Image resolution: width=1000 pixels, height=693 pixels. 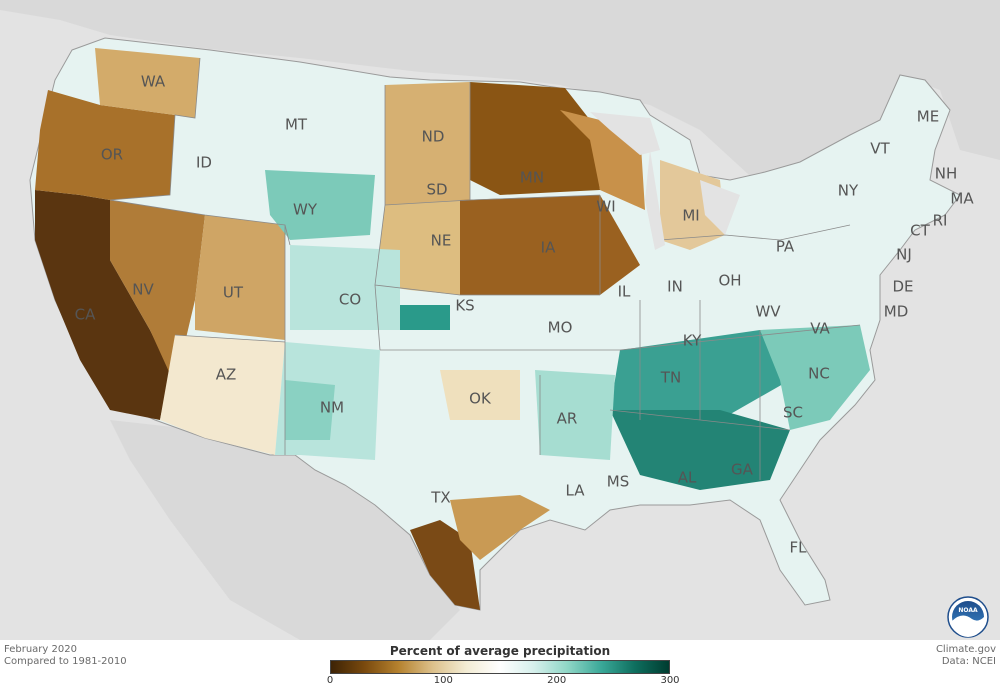 What do you see at coordinates (687, 478) in the screenshot?
I see `state-label-al: AL` at bounding box center [687, 478].